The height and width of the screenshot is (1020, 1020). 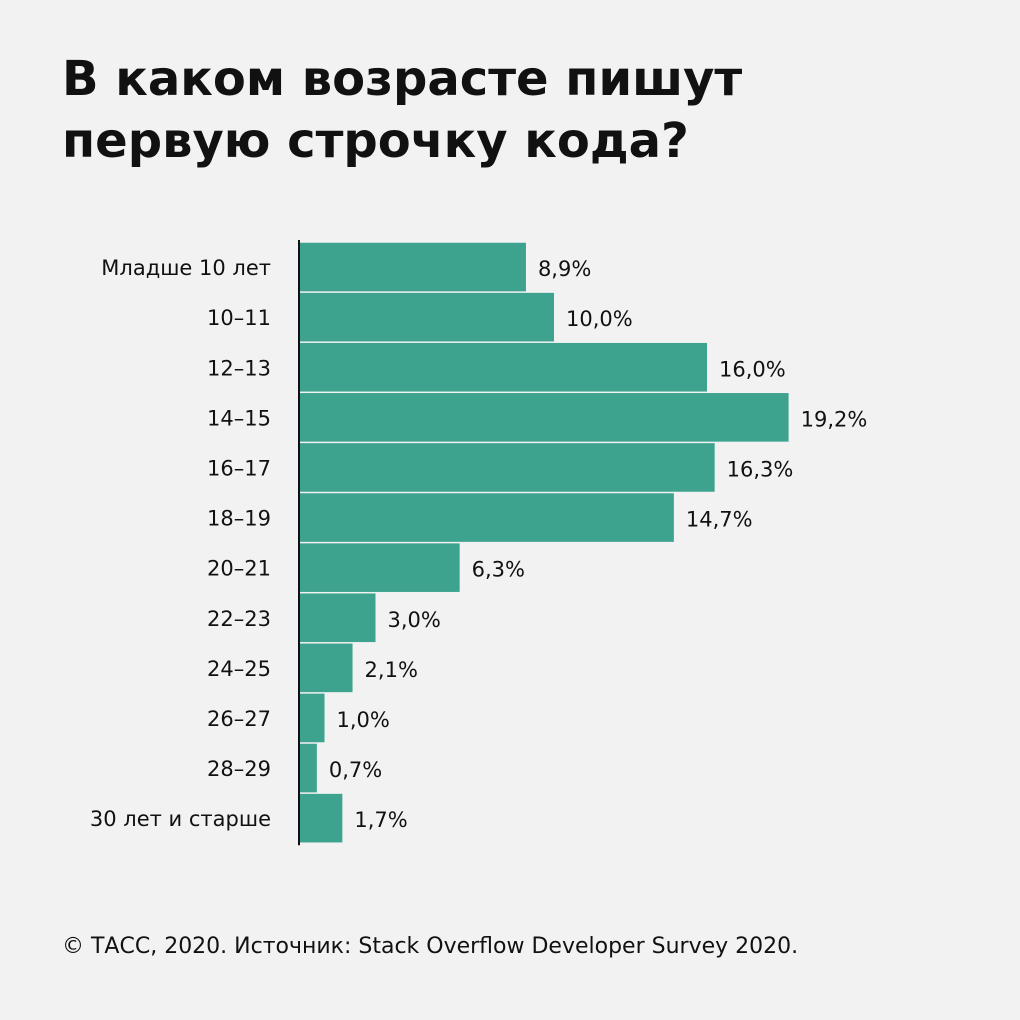 What do you see at coordinates (380, 820) in the screenshot?
I see `data-label: 1,7%` at bounding box center [380, 820].